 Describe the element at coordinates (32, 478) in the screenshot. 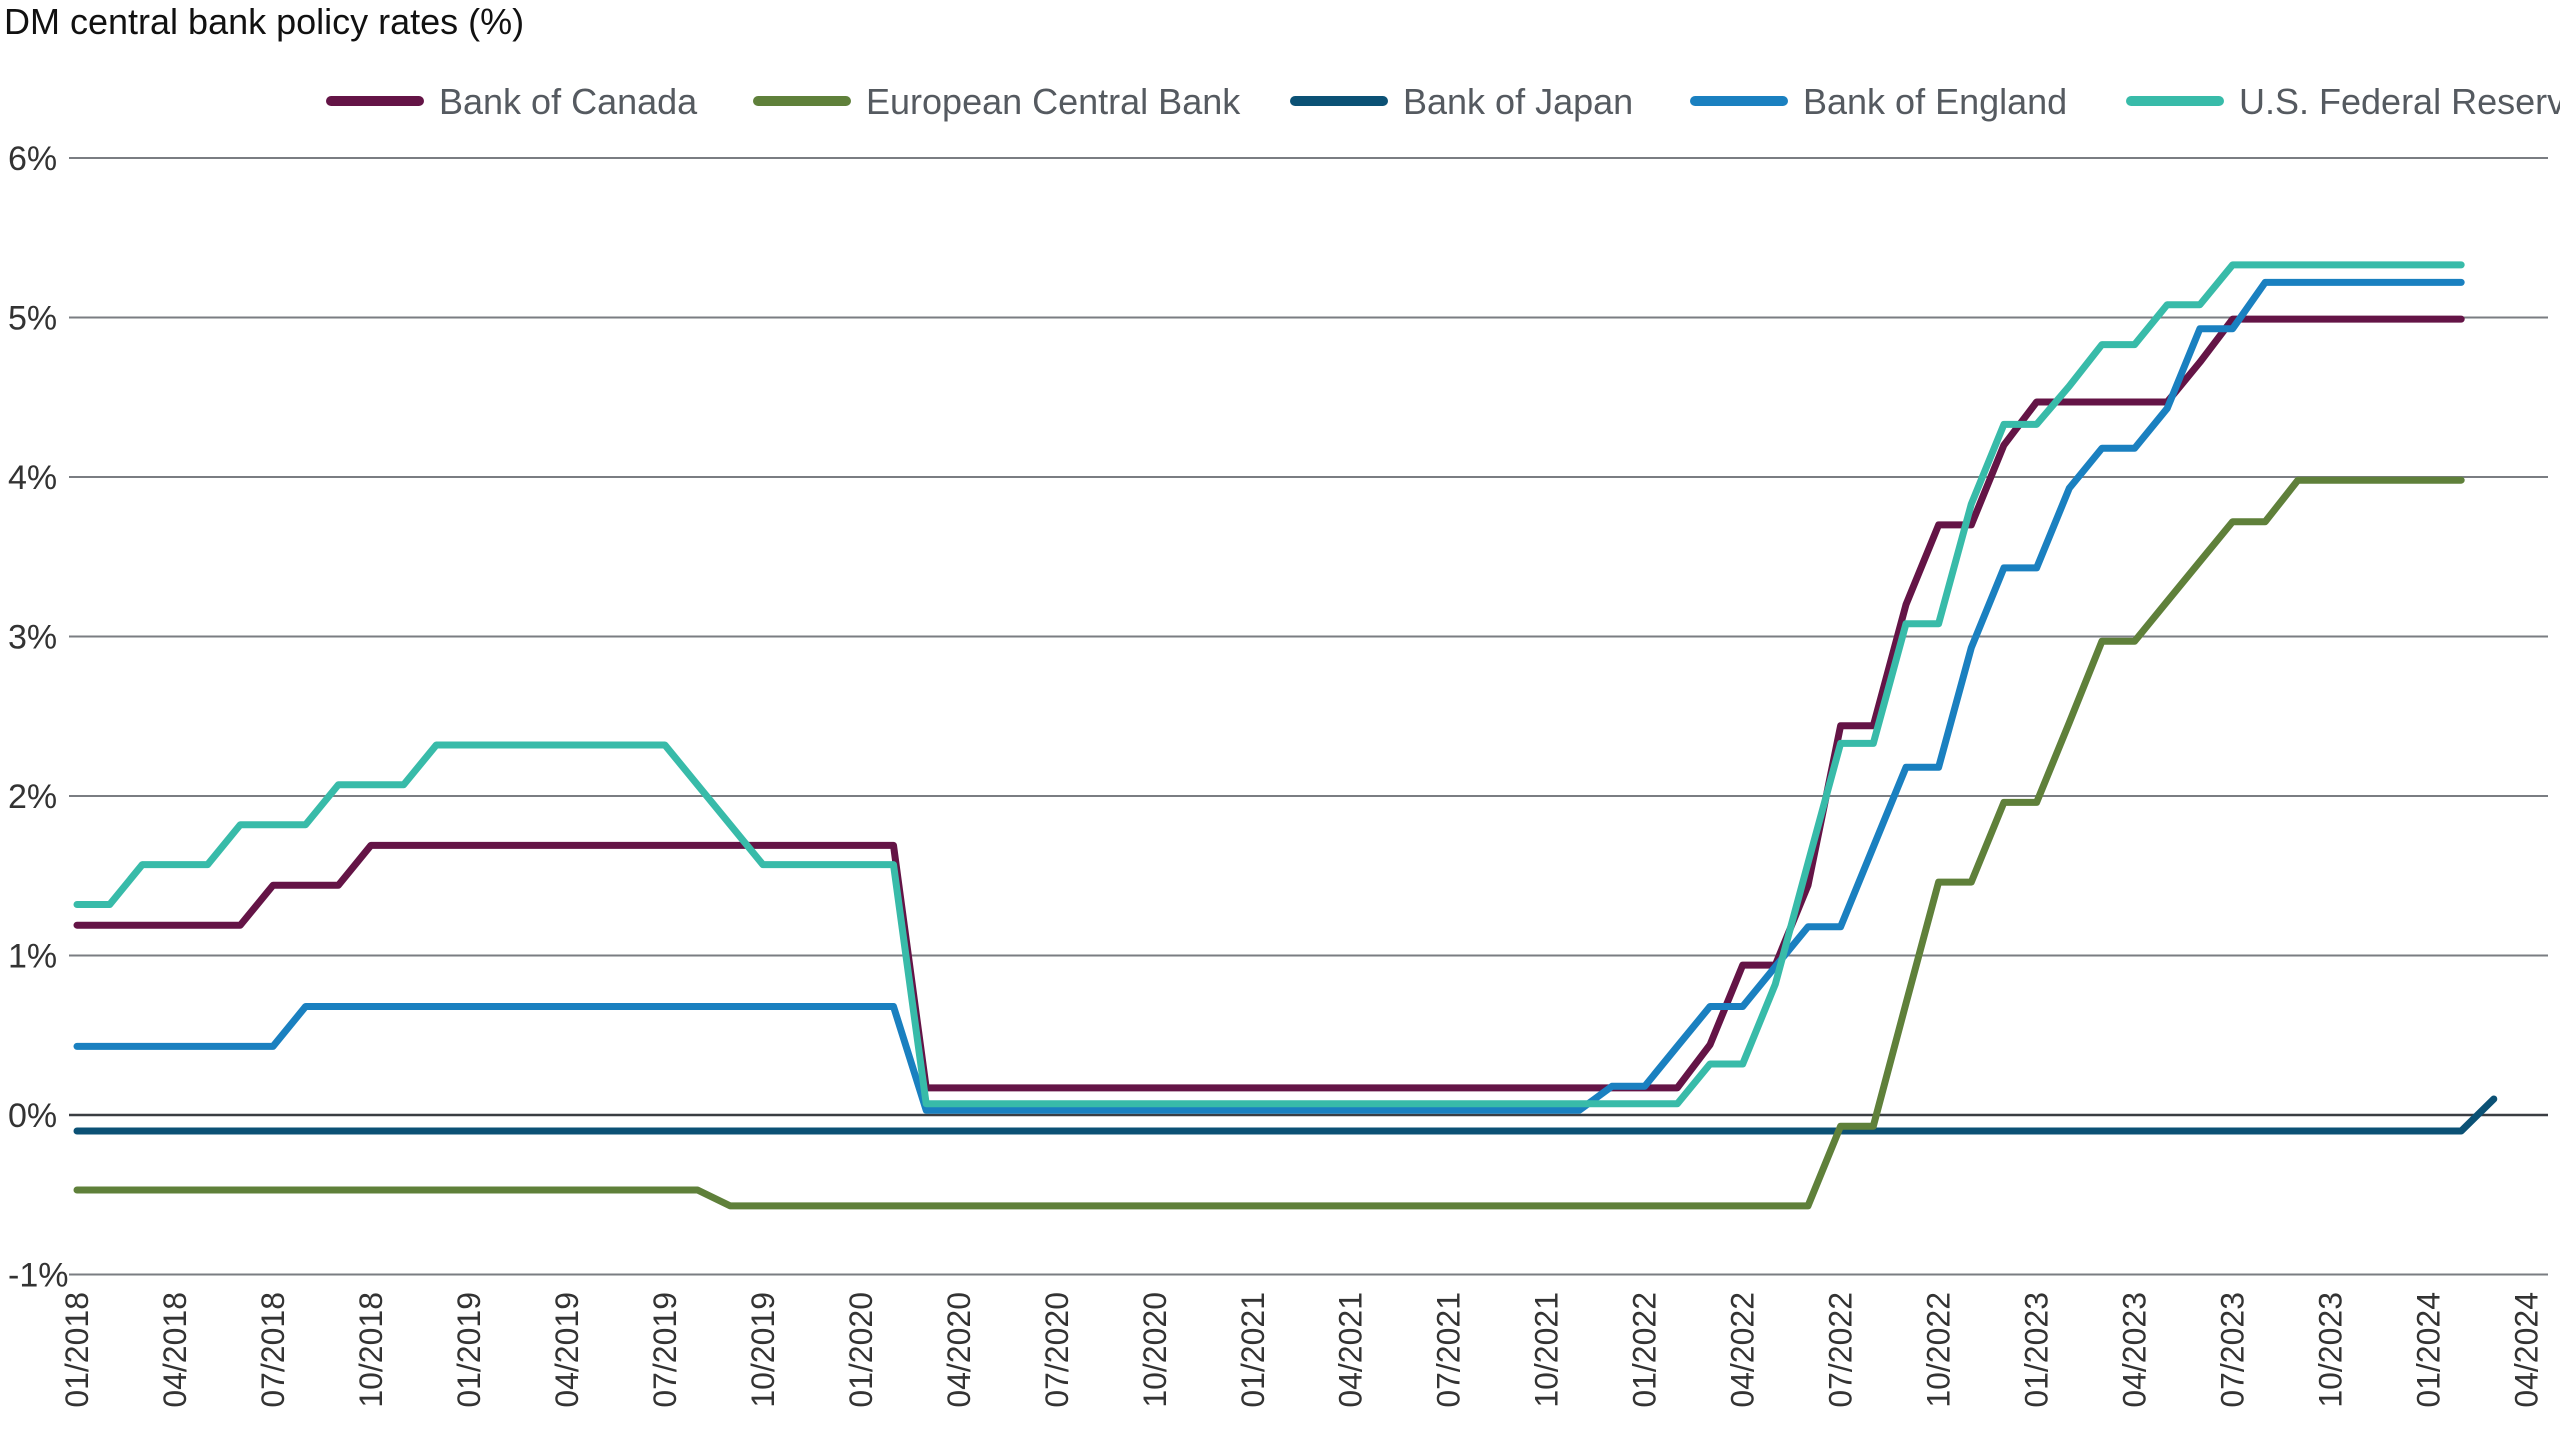

I see `y-tick-label: 4%` at that location.